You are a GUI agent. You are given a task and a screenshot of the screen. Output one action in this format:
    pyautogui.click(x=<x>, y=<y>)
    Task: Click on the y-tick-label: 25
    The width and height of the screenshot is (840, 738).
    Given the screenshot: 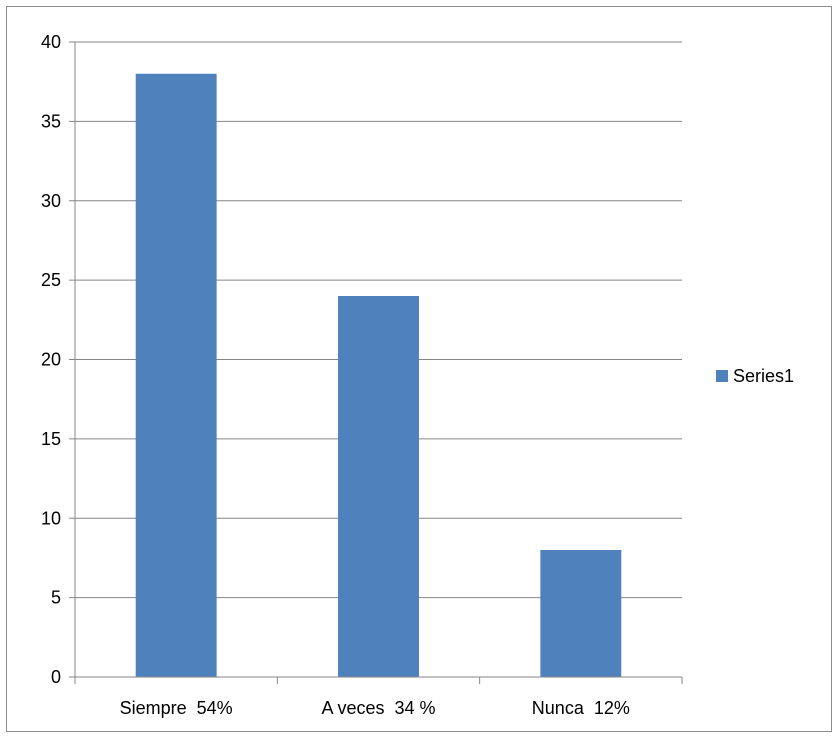 What is the action you would take?
    pyautogui.click(x=51, y=280)
    